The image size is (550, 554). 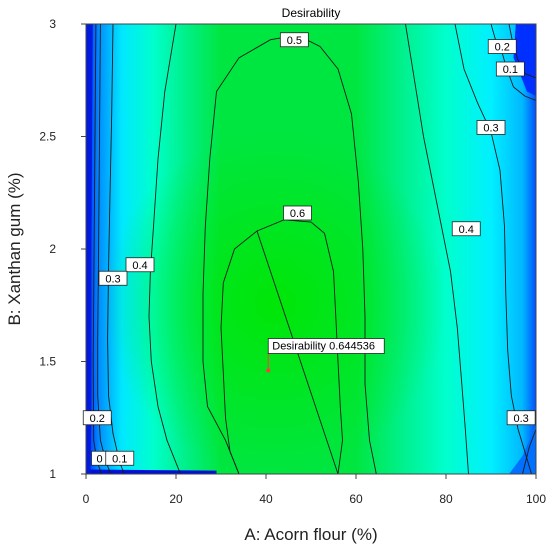 I want to click on optimum-point: Desirability 0.644536, so click(x=325, y=355).